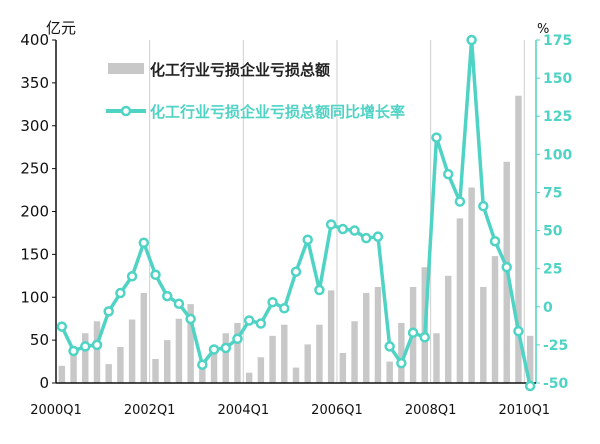 Image resolution: width=600 pixels, height=444 pixels. What do you see at coordinates (56, 410) in the screenshot?
I see `x-tick-label: 2000Q1` at bounding box center [56, 410].